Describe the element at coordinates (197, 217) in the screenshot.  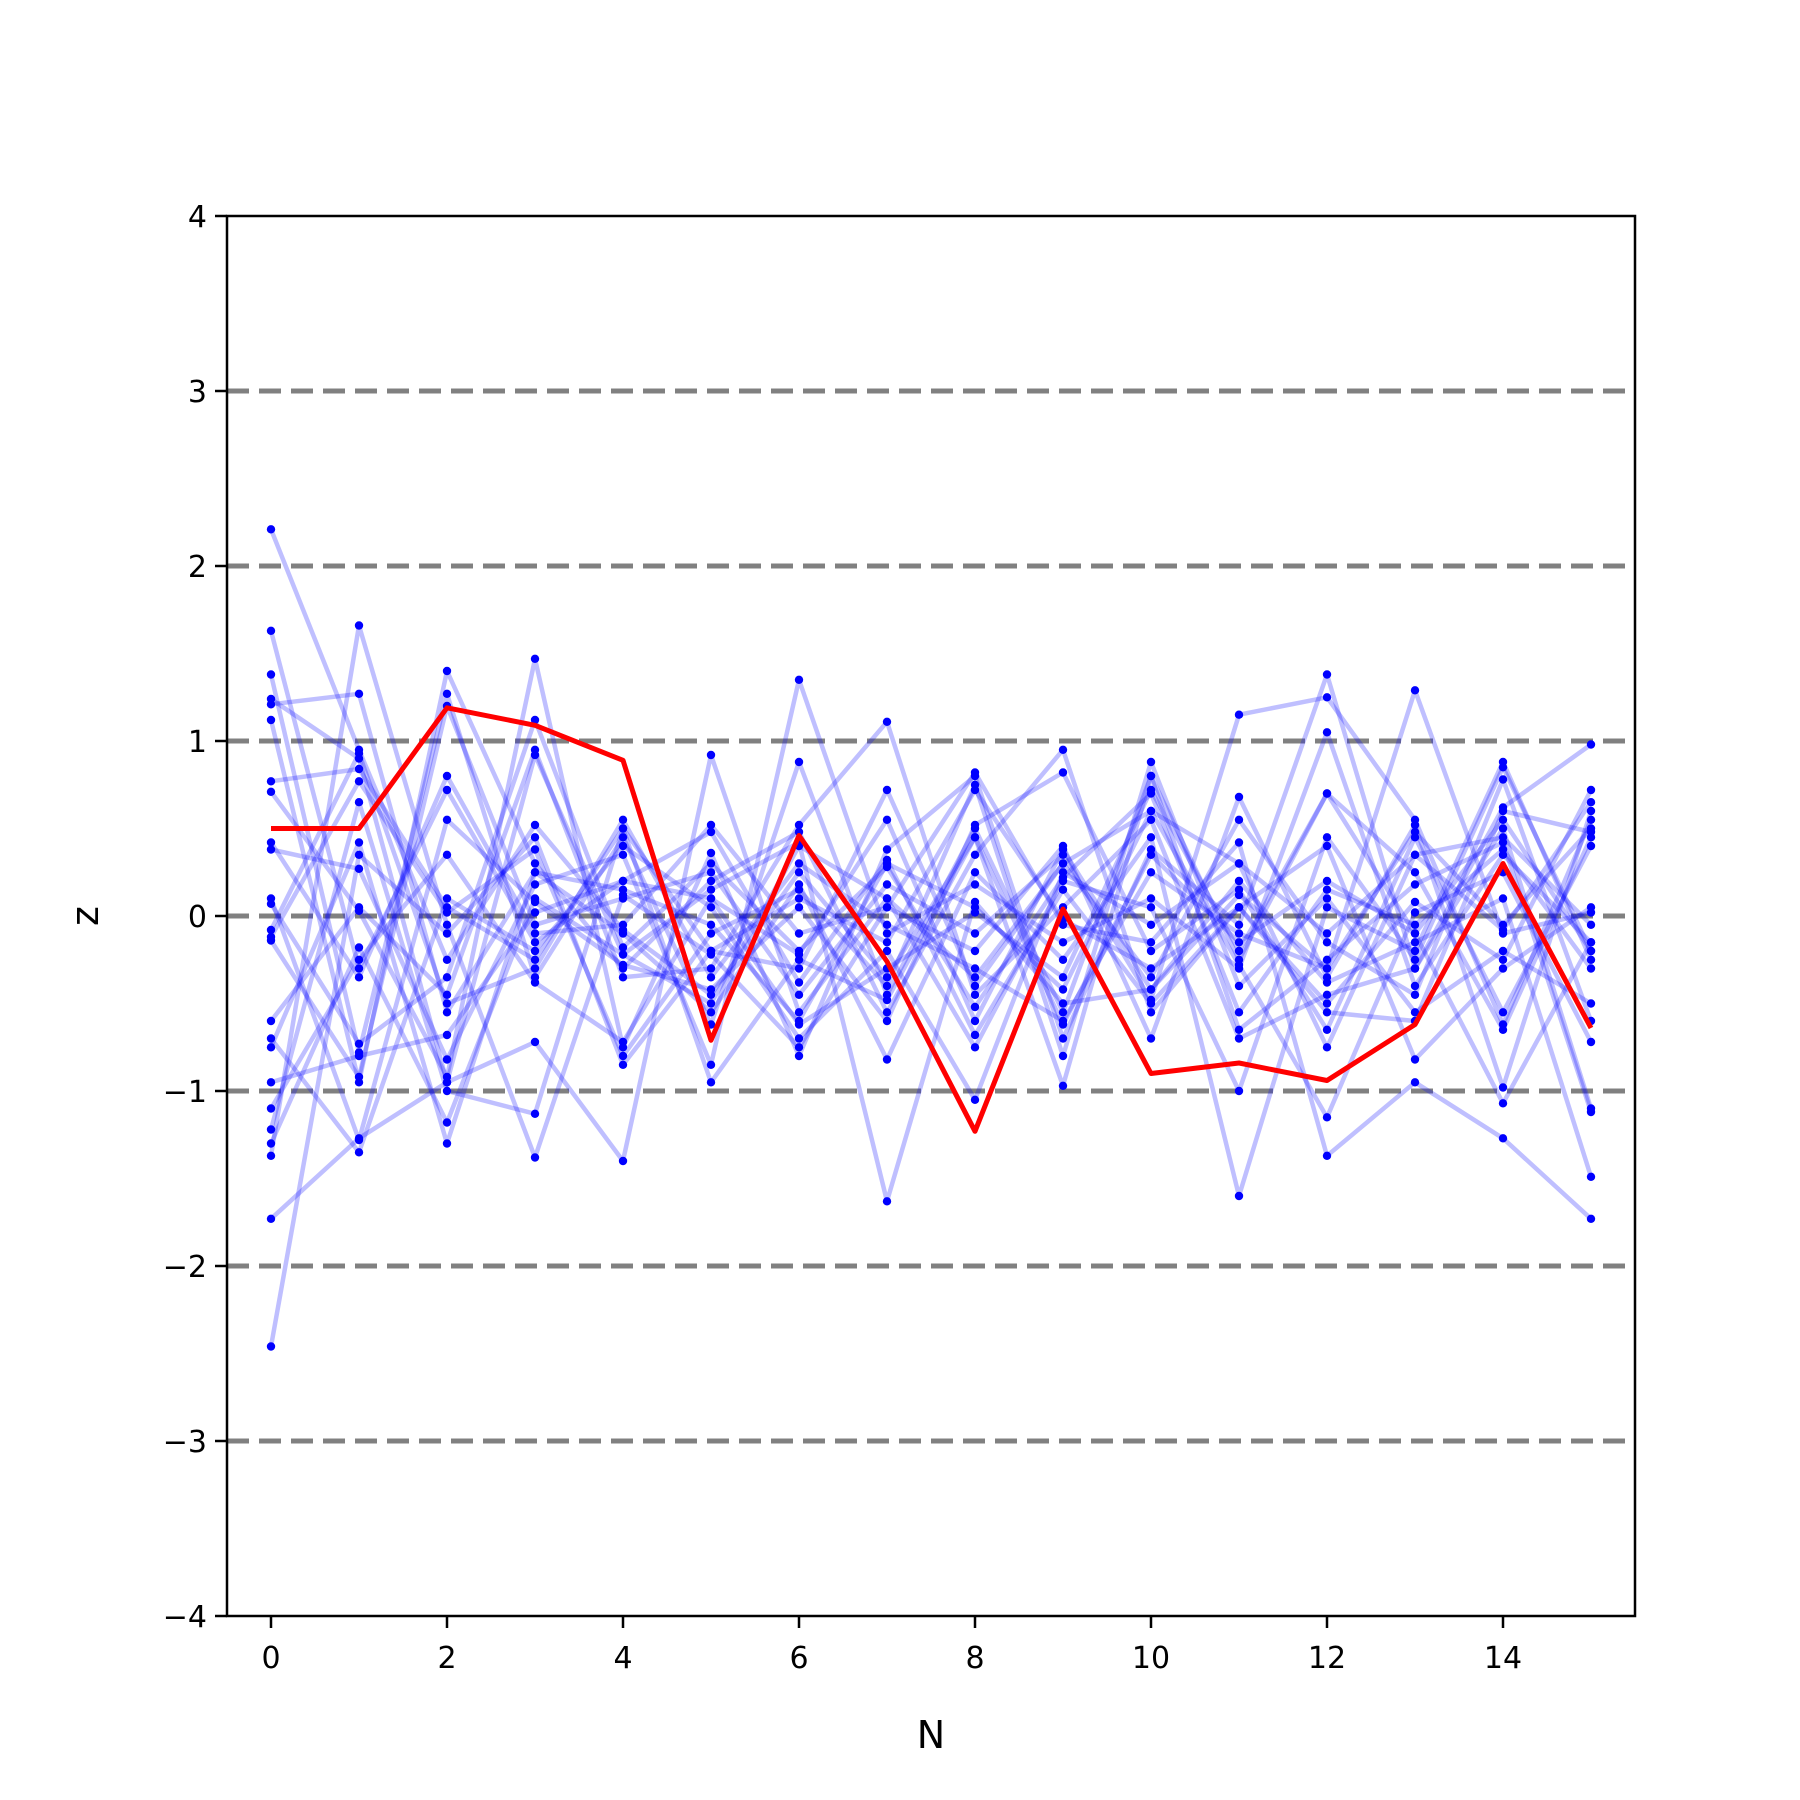
I see `y-tick-label: 4` at that location.